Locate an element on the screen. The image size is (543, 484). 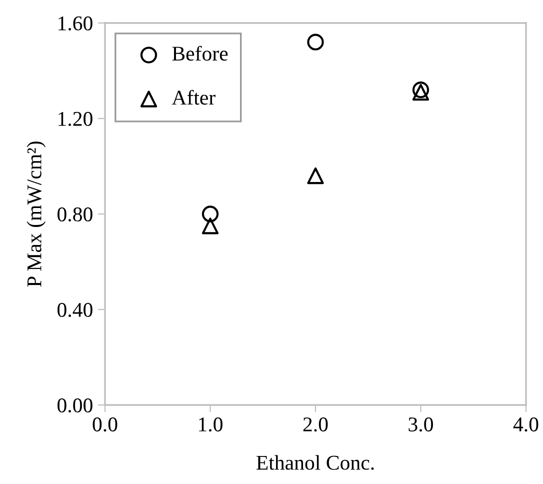
x-tick-label: 0.0 is located at coordinates (105, 424).